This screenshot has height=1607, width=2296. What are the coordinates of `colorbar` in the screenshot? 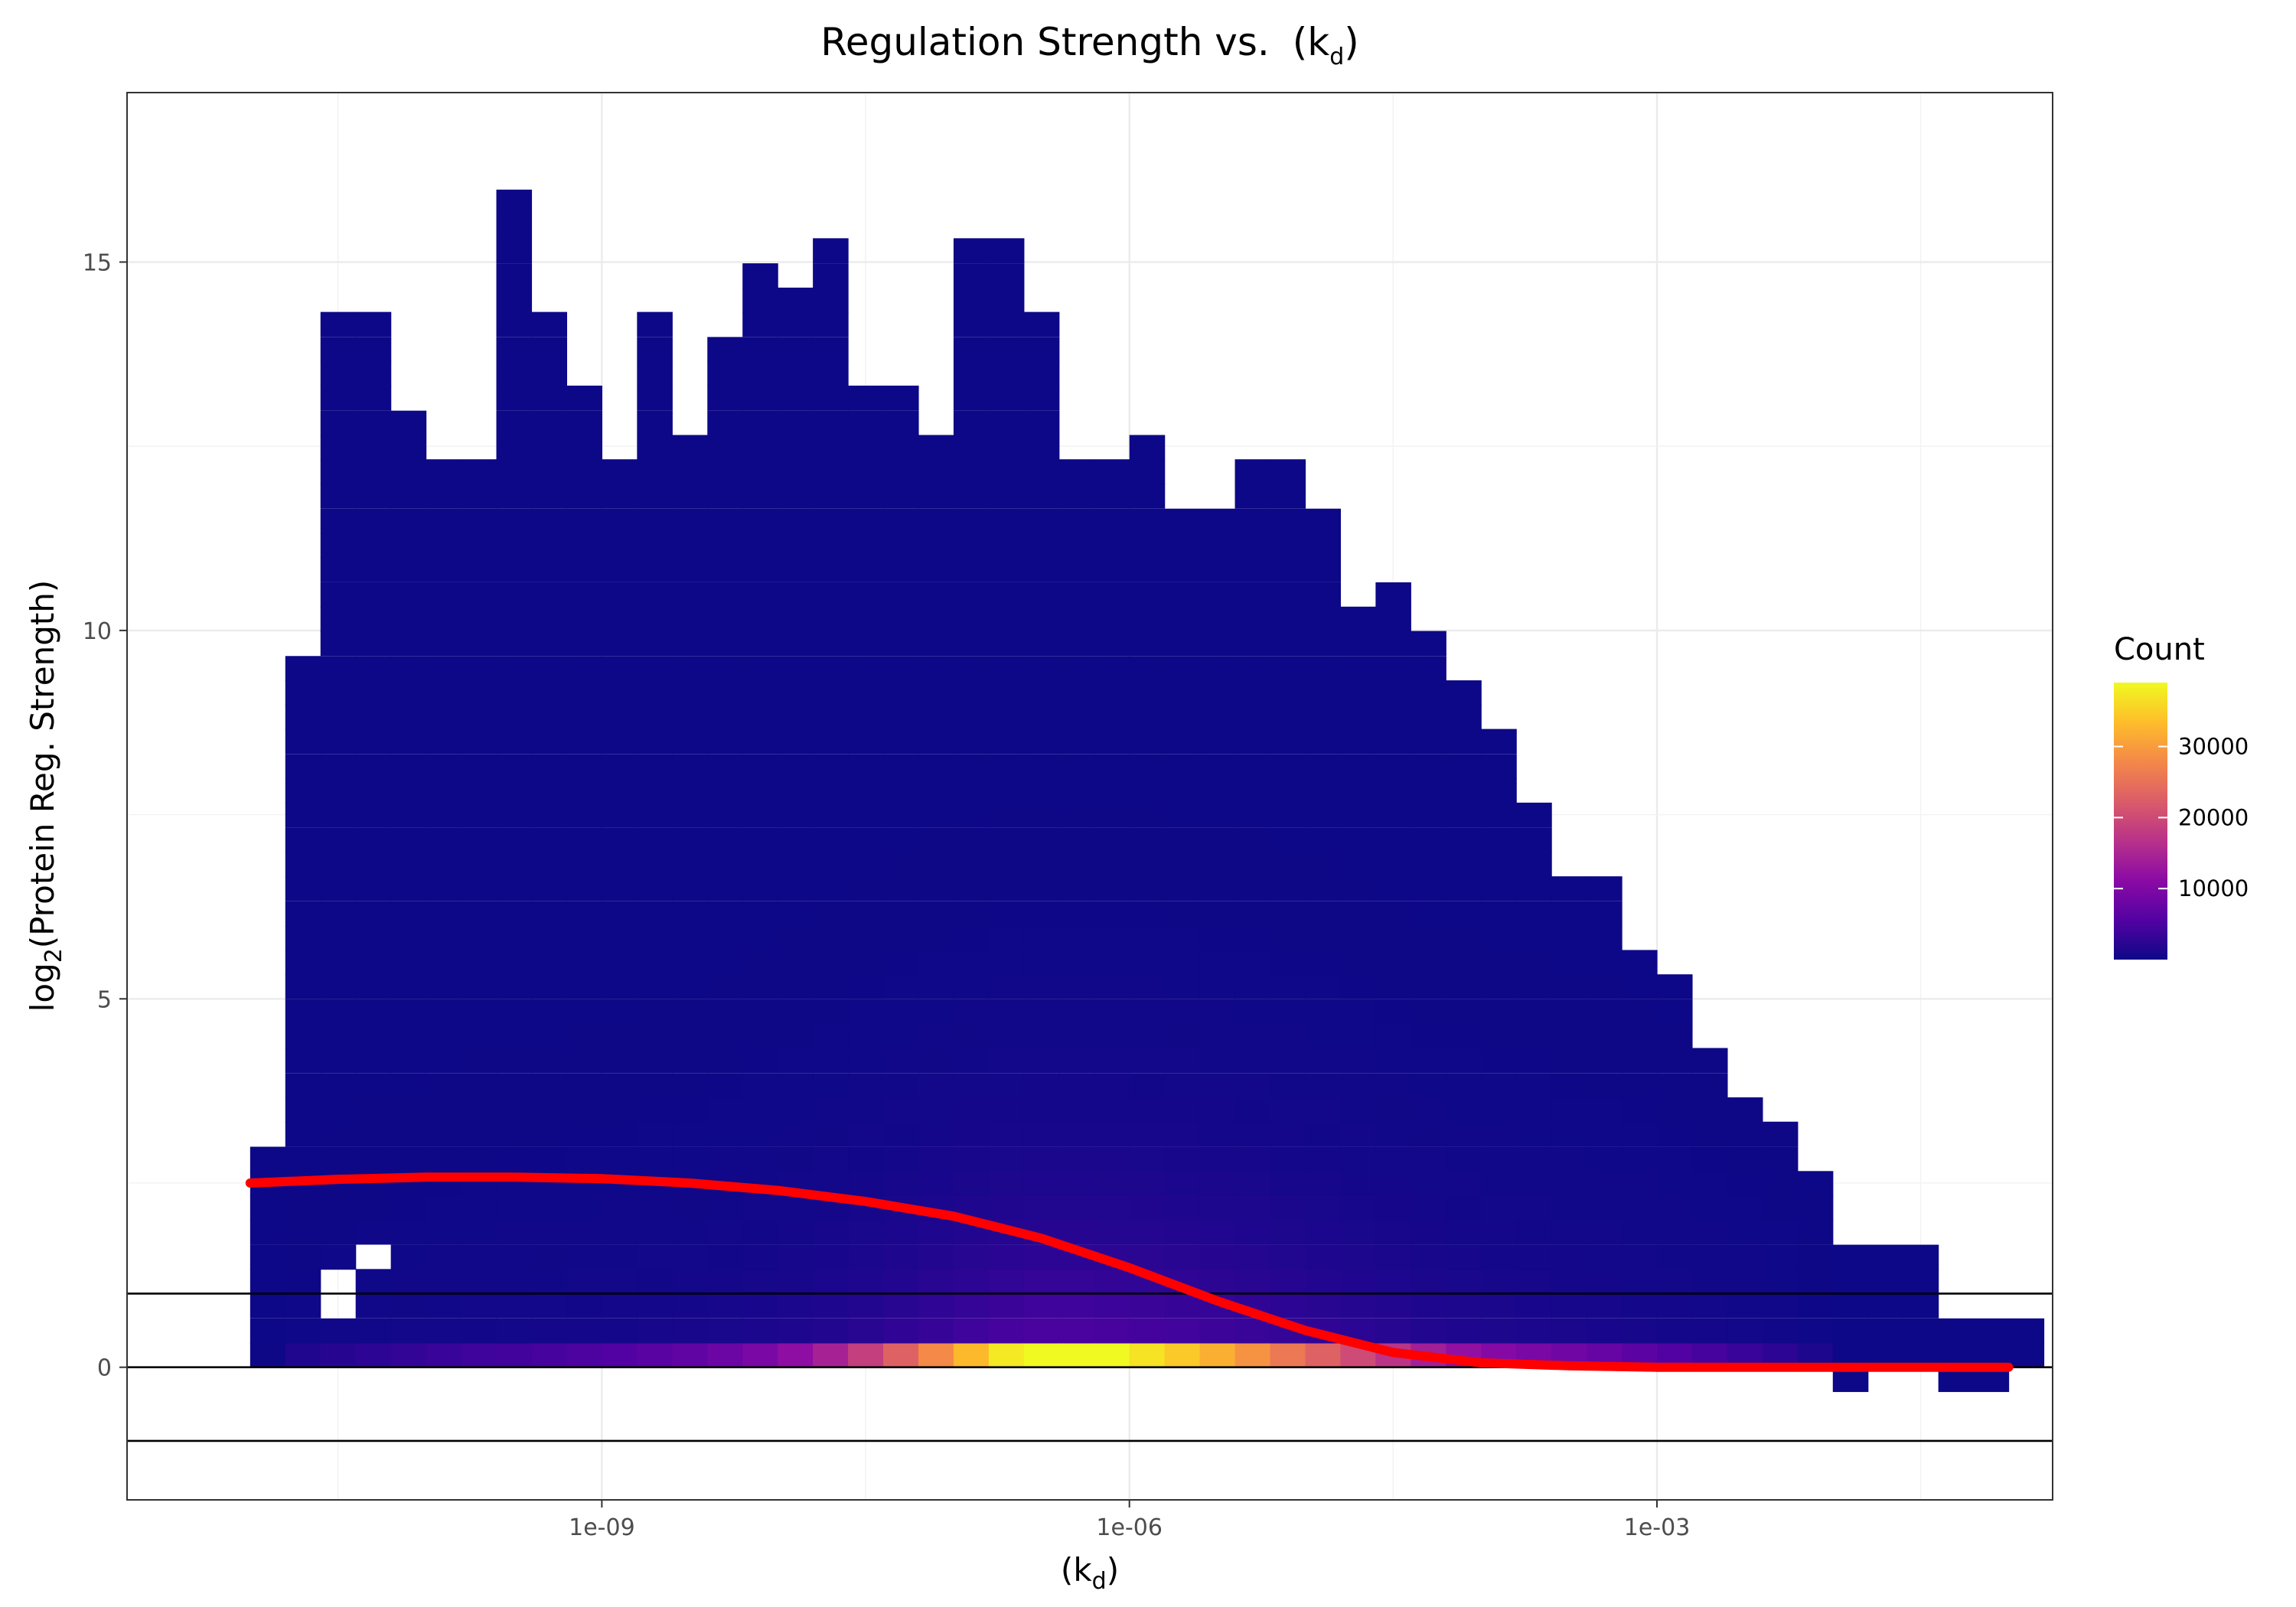 It's located at (2140, 822).